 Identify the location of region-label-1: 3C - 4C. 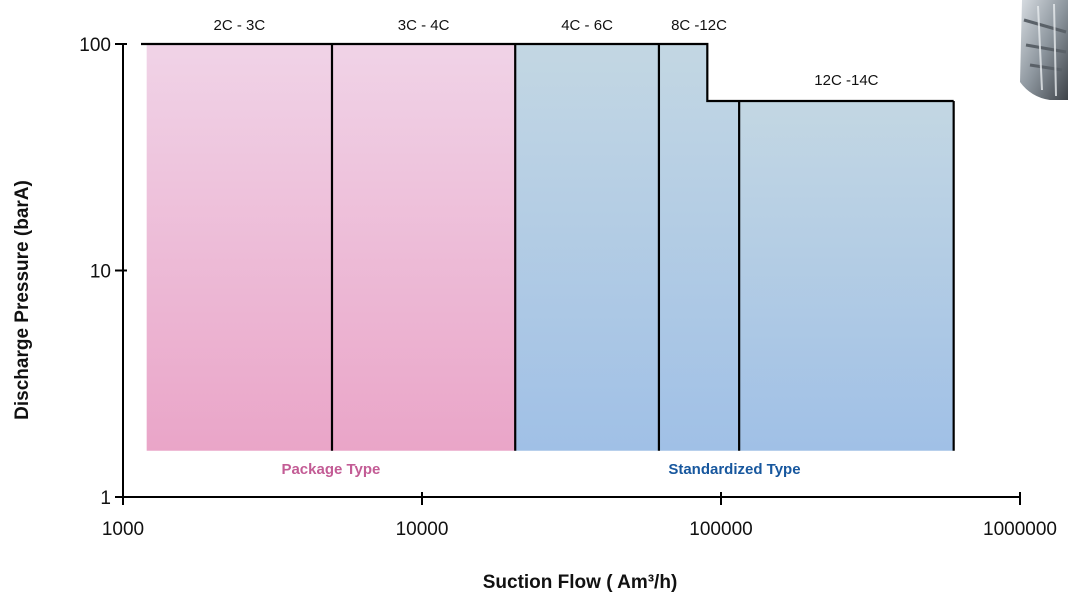
(424, 25).